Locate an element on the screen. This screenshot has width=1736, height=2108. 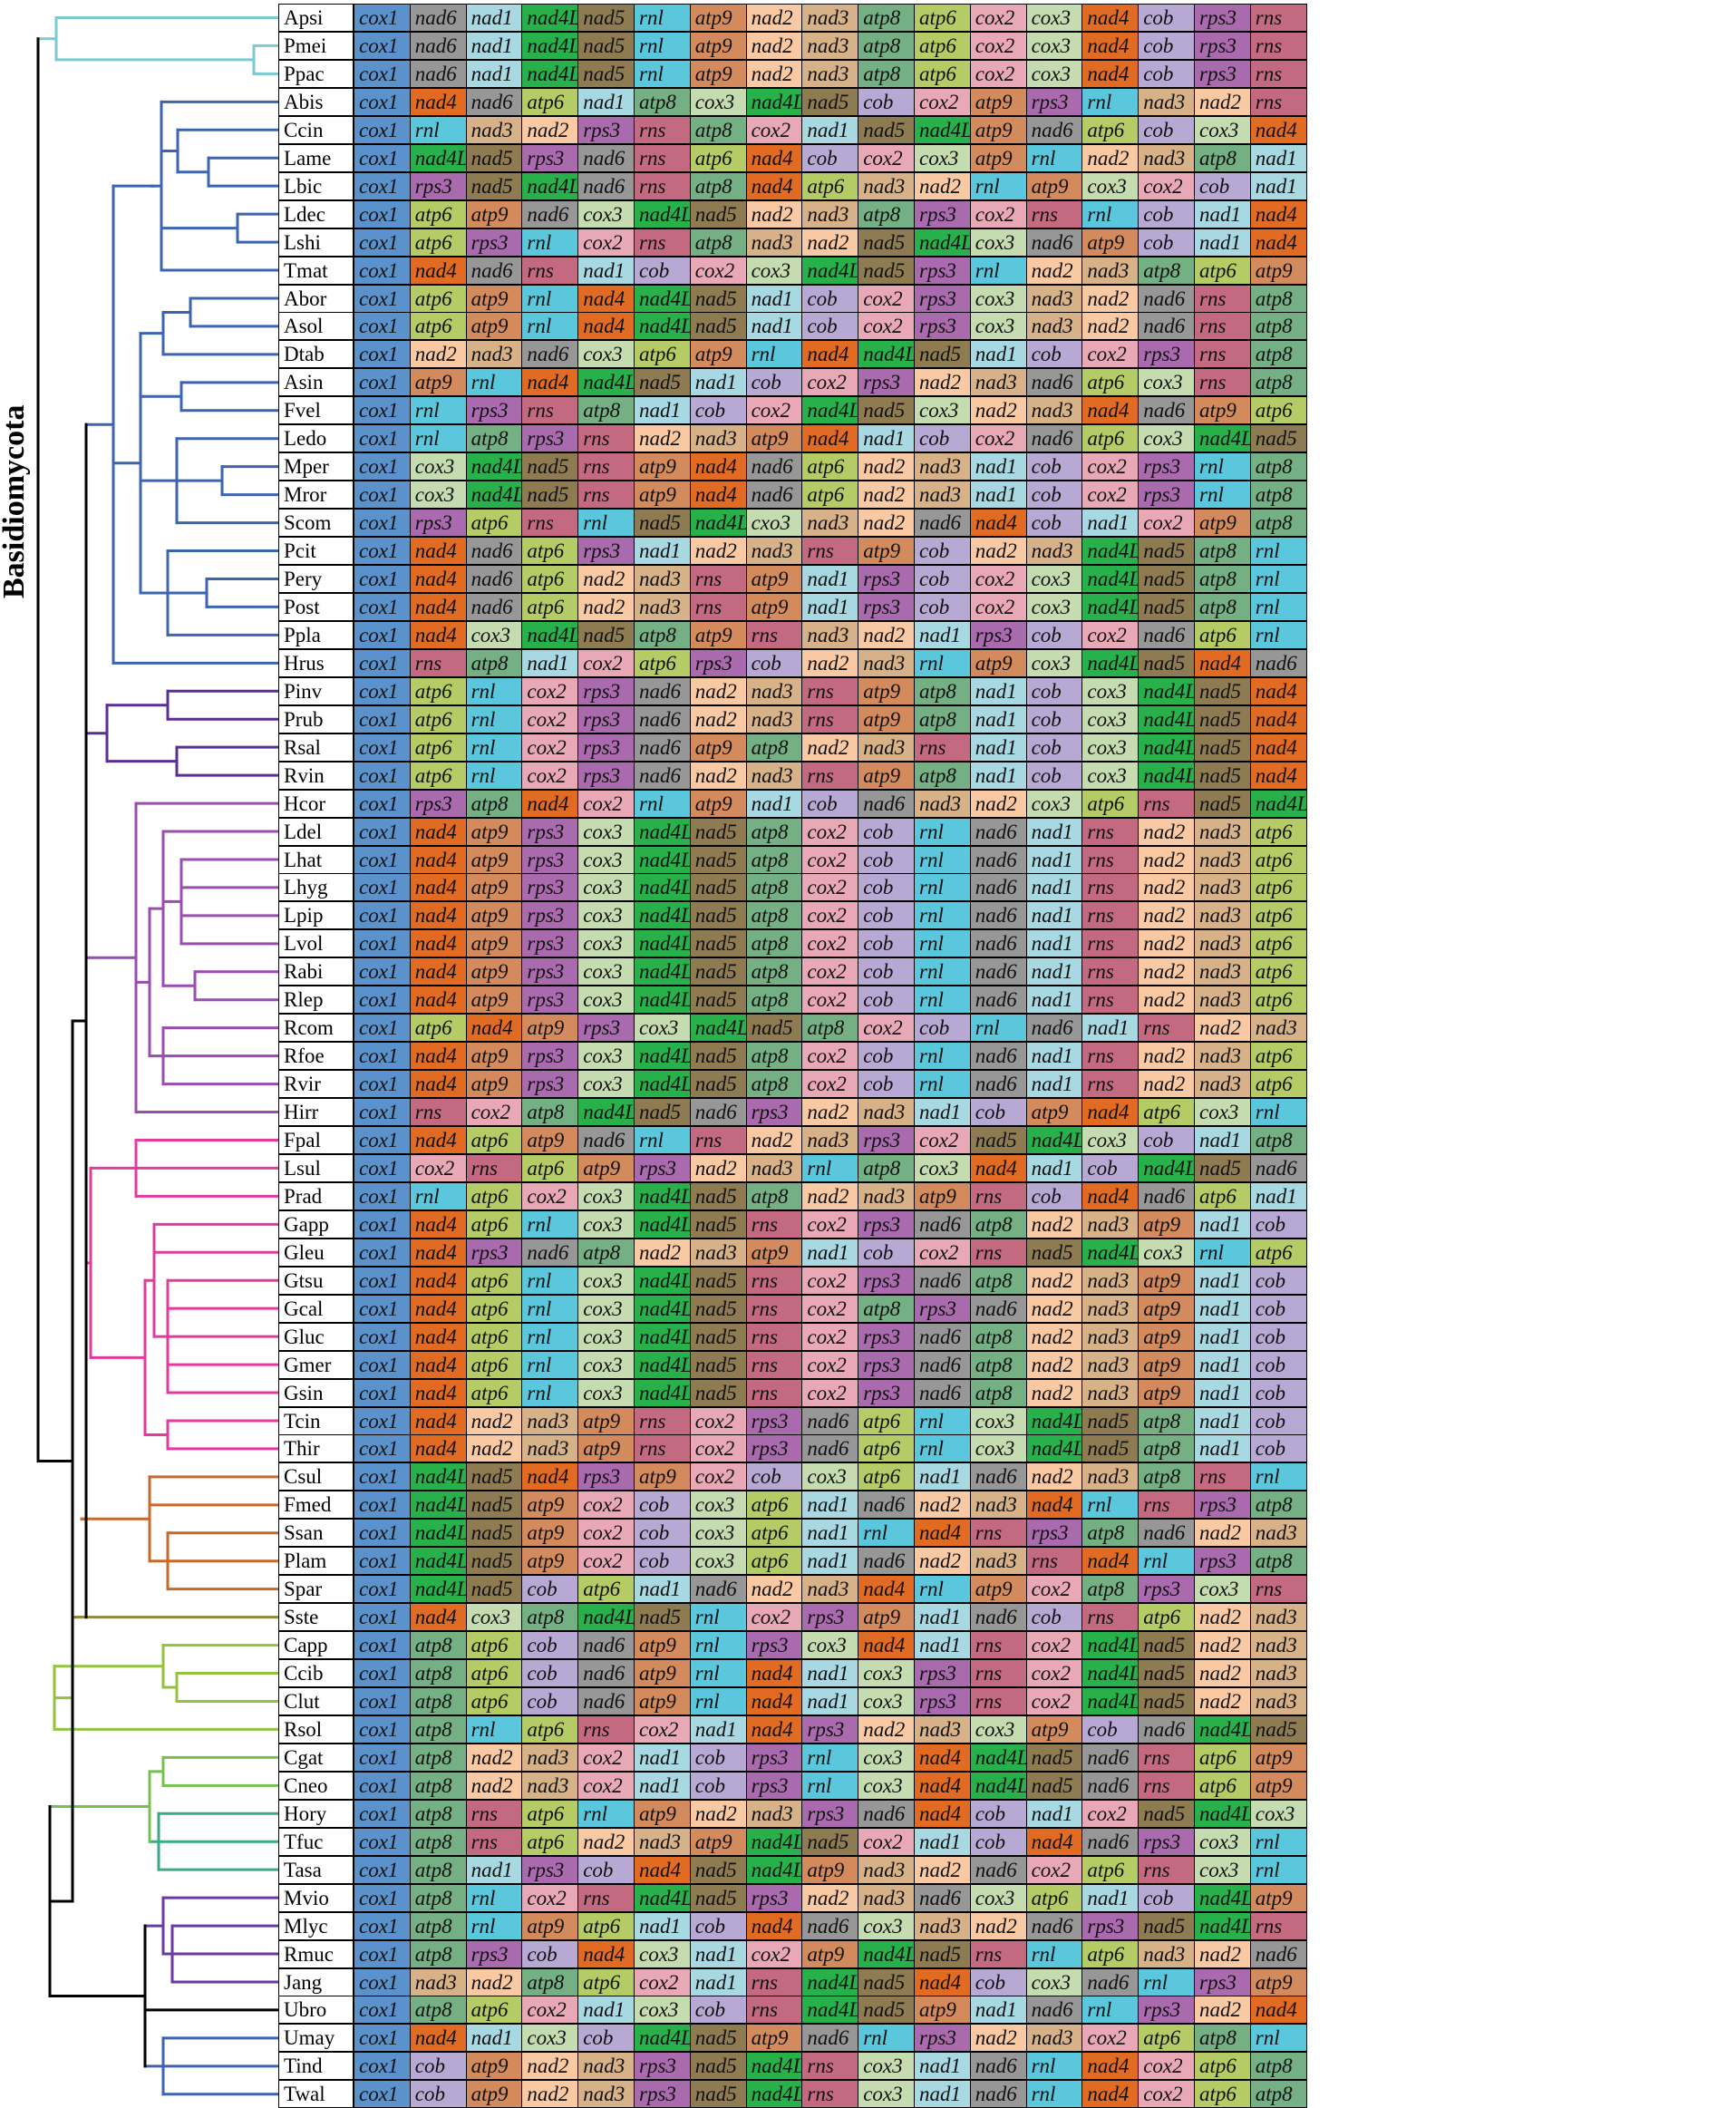
species-label: Gtsu is located at coordinates (316, 1280).